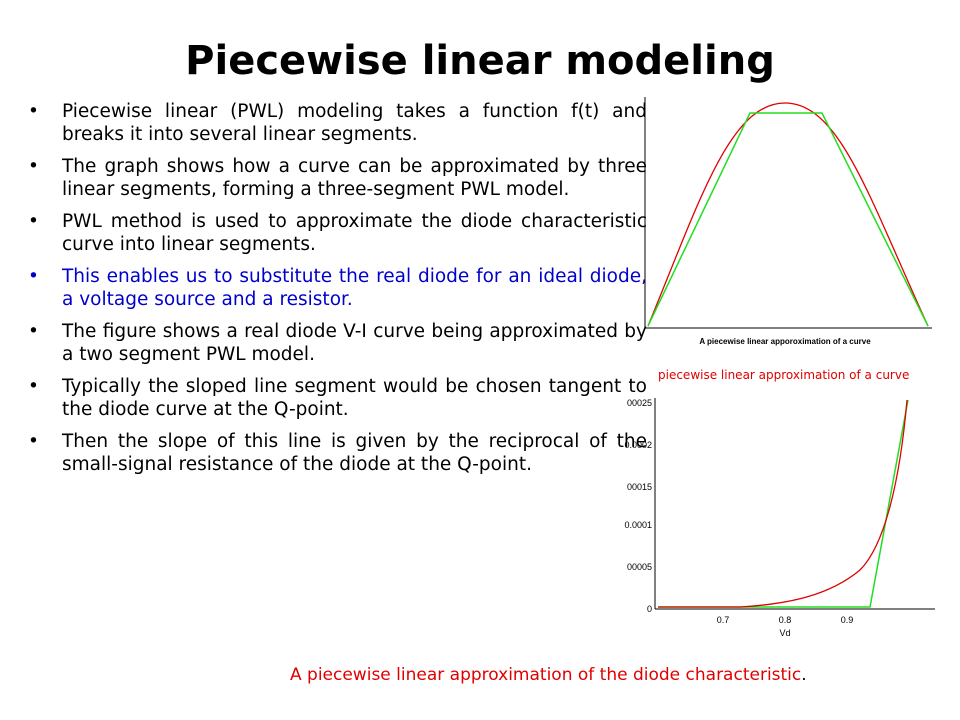 The width and height of the screenshot is (960, 720). I want to click on x-tick-label: 0.8, so click(785, 620).